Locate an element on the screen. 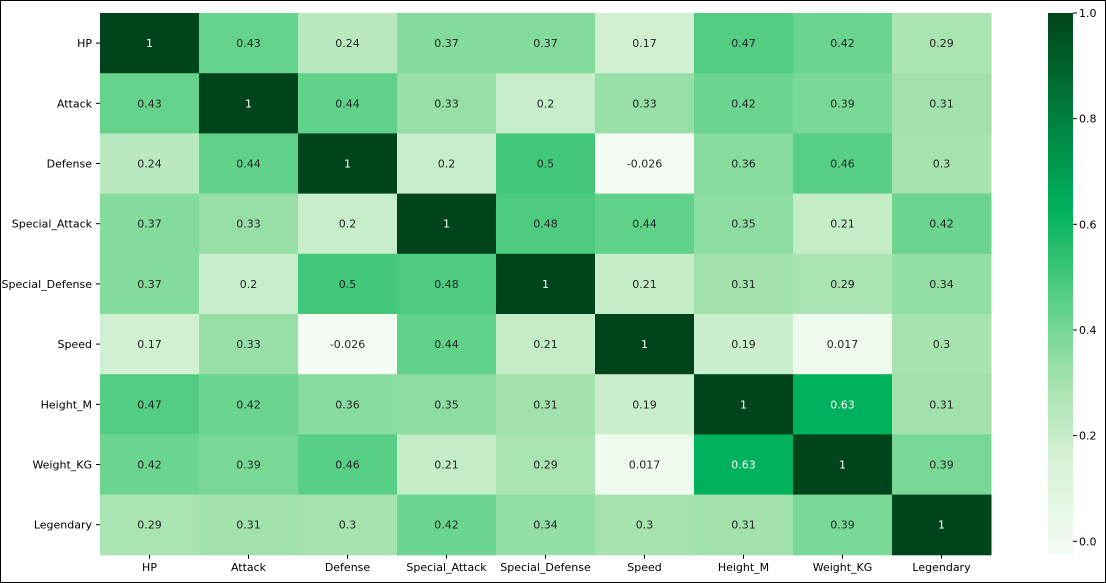  colorbar-tick-label: 0.0 is located at coordinates (1088, 541).